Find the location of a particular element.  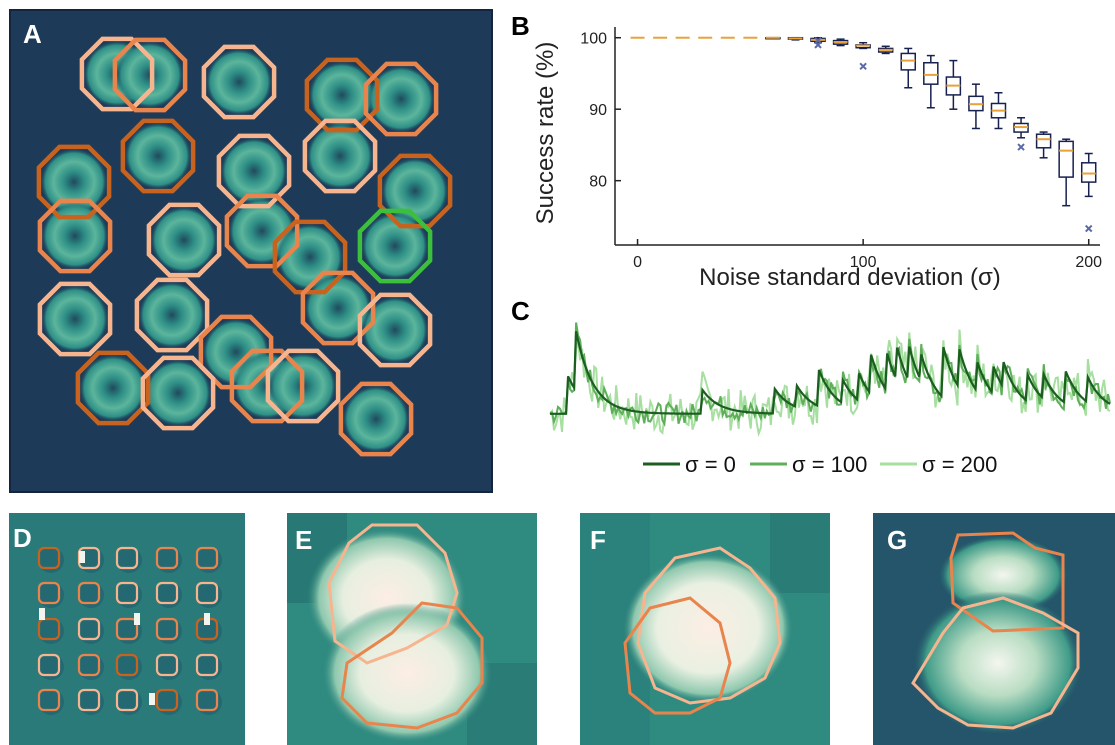

panel-e-label: E is located at coordinates (304, 540).